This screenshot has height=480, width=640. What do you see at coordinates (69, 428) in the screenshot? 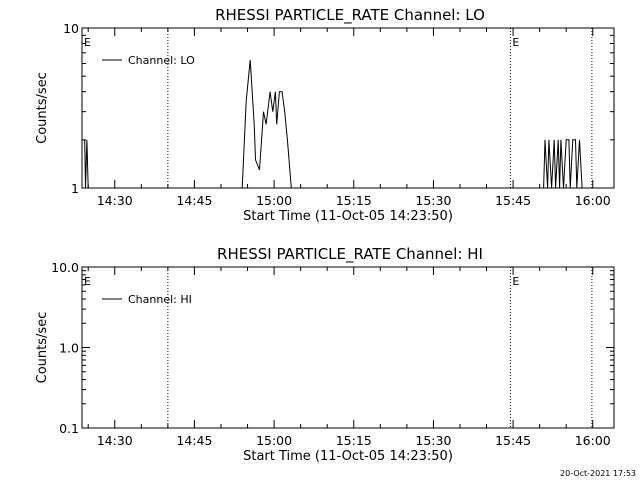
I see `y-tick-label: 0.1` at bounding box center [69, 428].